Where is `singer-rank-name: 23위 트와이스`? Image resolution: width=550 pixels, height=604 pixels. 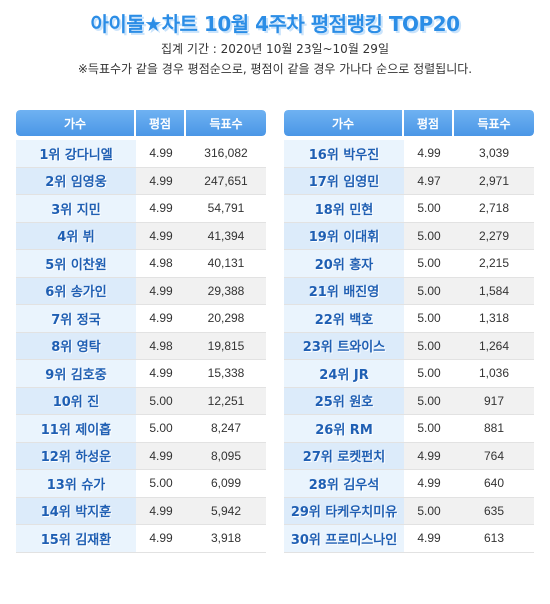
singer-rank-name: 23위 트와이스 is located at coordinates (344, 345).